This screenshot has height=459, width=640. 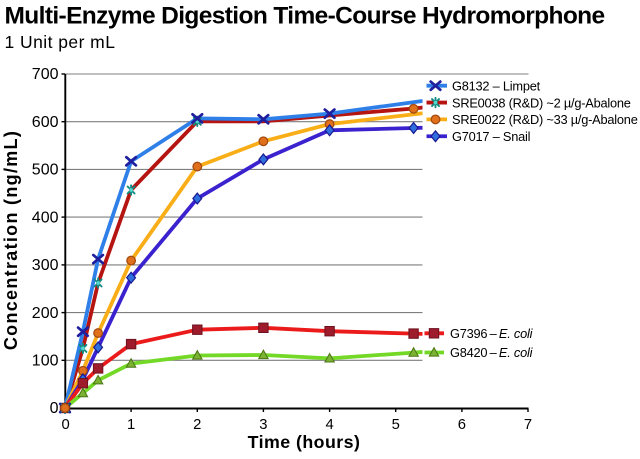 What do you see at coordinates (492, 333) in the screenshot?
I see `svg-text: G7396 – E. coli` at bounding box center [492, 333].